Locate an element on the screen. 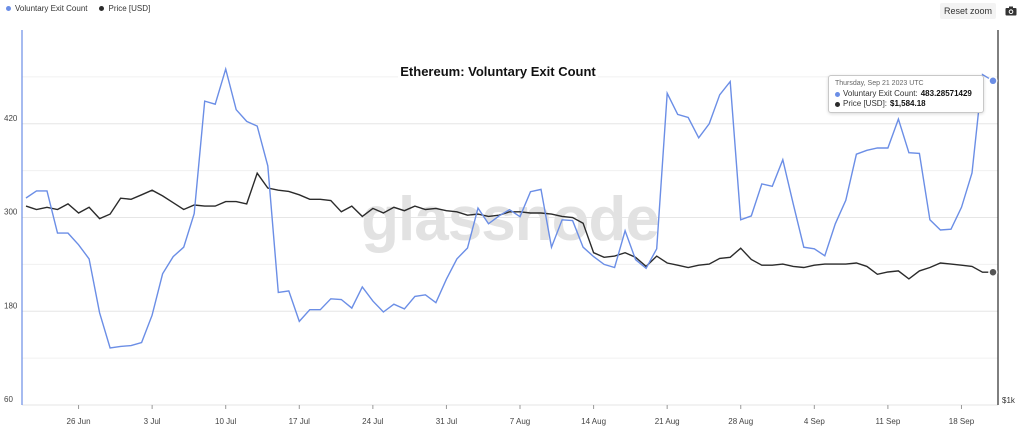 The height and width of the screenshot is (429, 1024). x-tick-label: 4 Sep is located at coordinates (814, 421).